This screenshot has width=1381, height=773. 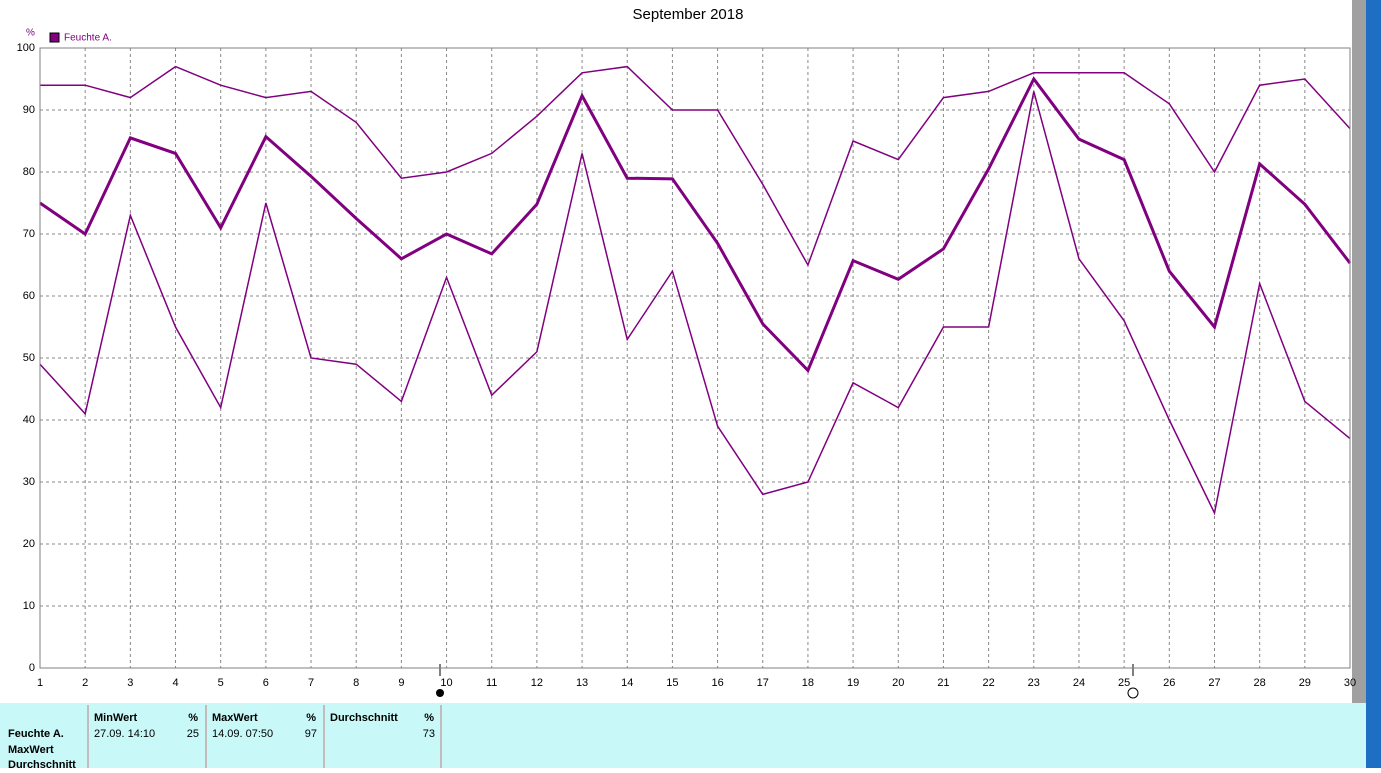 I want to click on column-time: 27.09. 14:10, so click(x=124, y=734).